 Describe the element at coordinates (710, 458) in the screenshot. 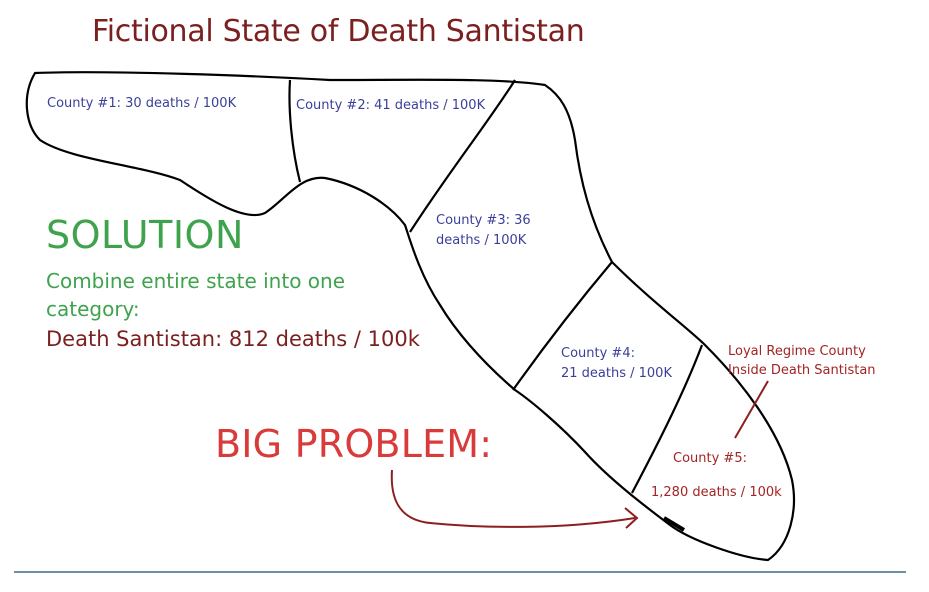

I see `county-5-line1: County #5:` at that location.